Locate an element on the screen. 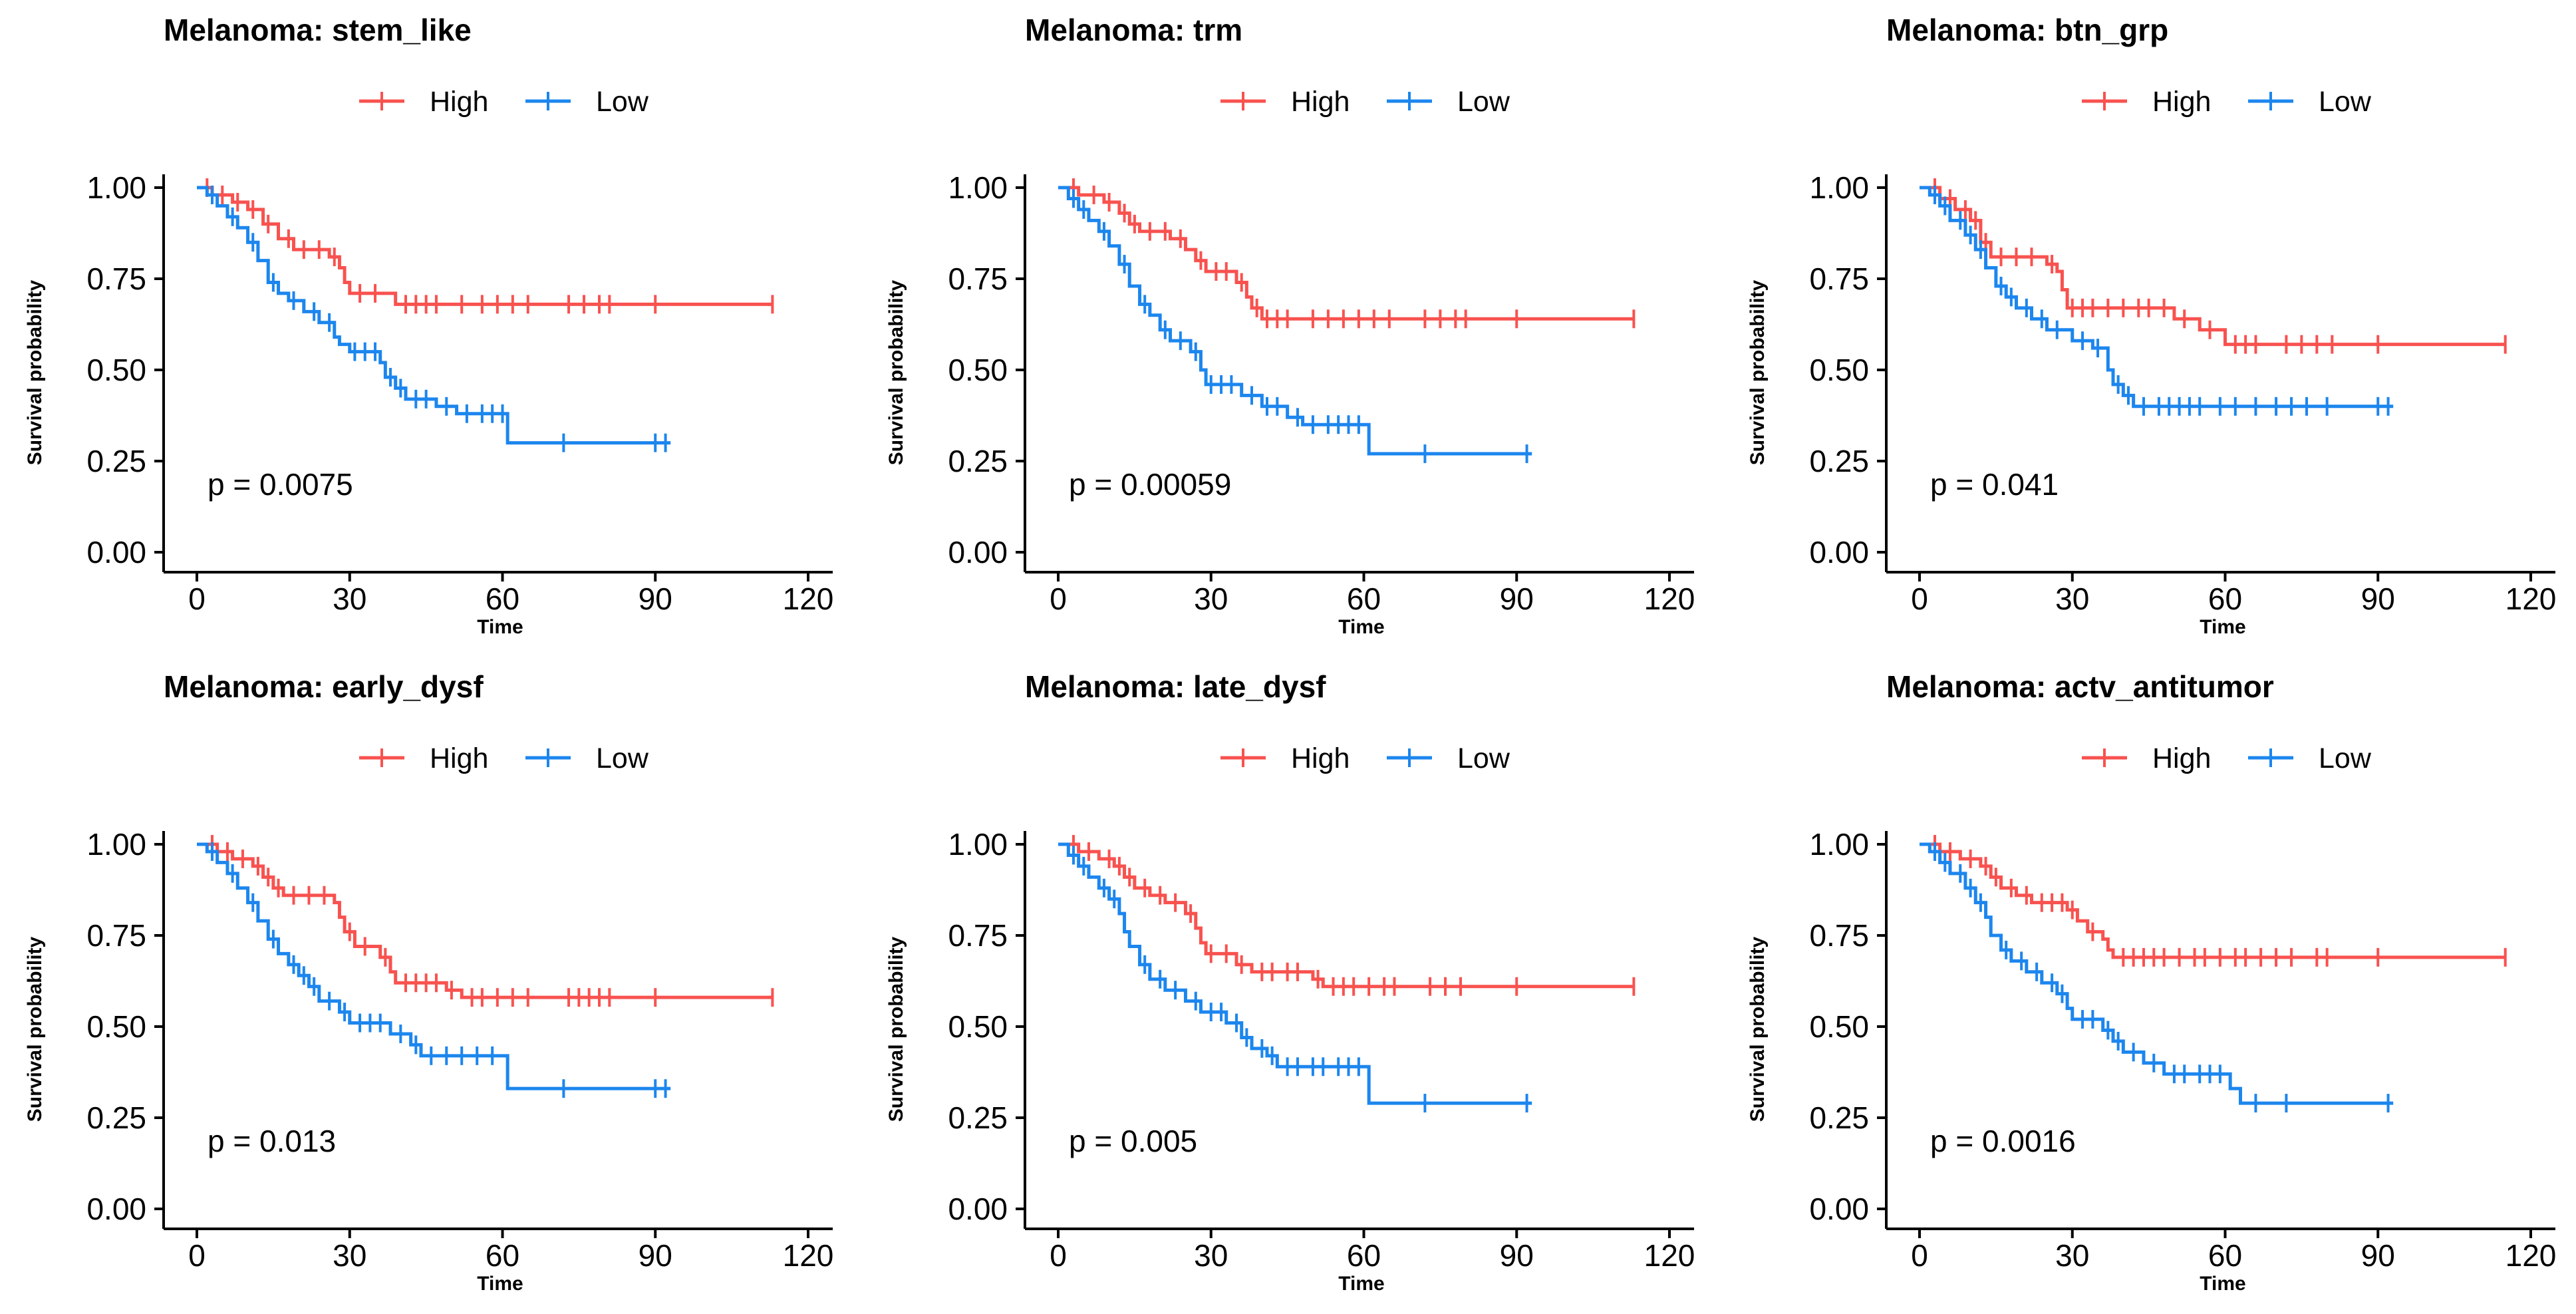  p-value-label: p = 0.00059 is located at coordinates (1150, 485).